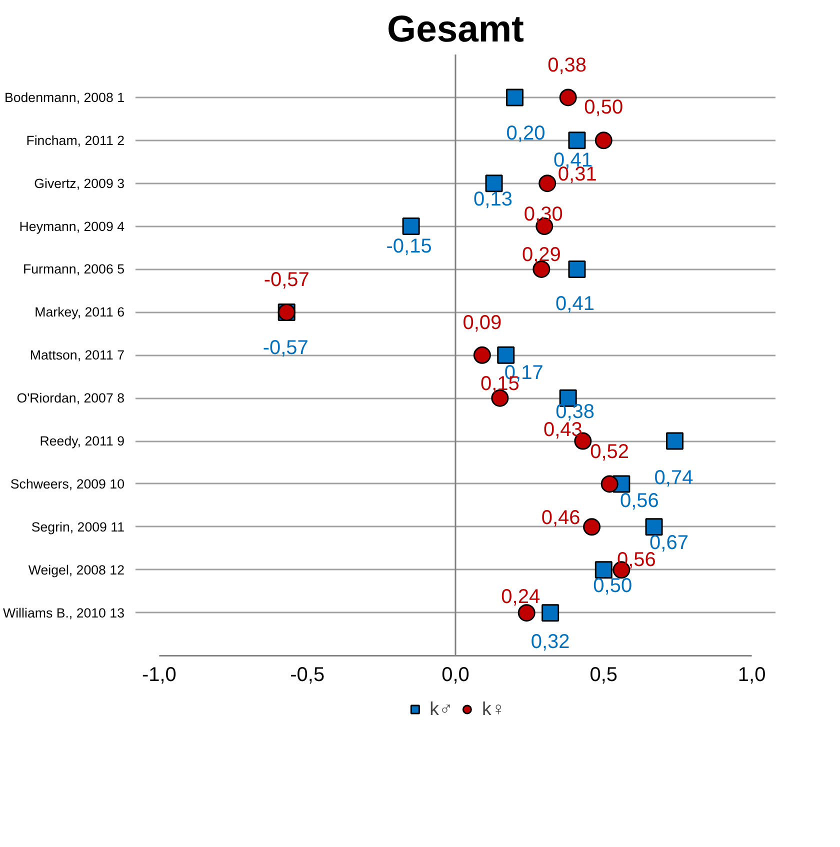 Image resolution: width=840 pixels, height=847 pixels. What do you see at coordinates (307, 675) in the screenshot?
I see `x-tick-label: -0,5` at bounding box center [307, 675].